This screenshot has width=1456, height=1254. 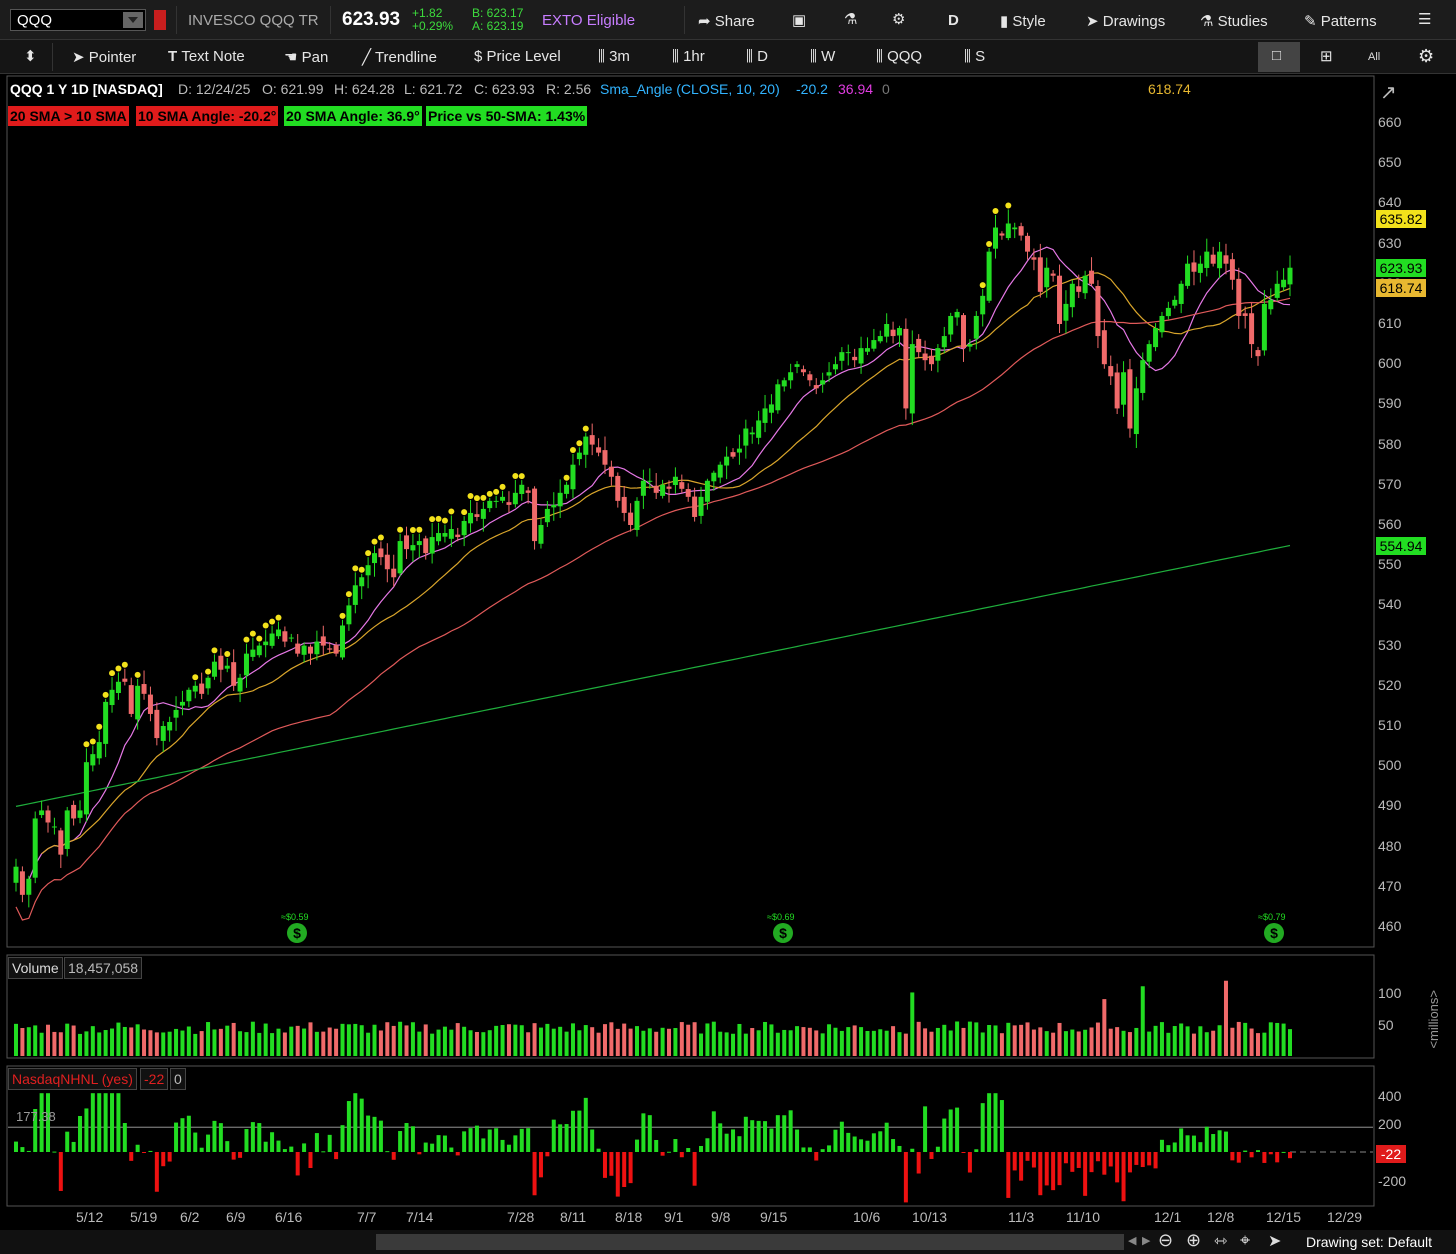 I want to click on studies-button: ⚗ Studies, so click(x=1234, y=21).